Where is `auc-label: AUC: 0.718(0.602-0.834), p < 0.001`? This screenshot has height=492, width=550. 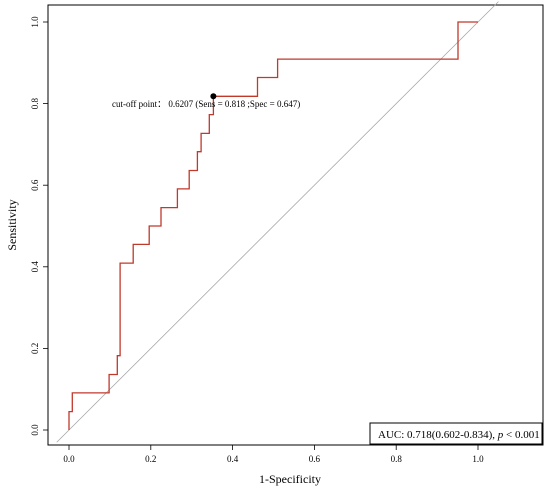 auc-label: AUC: 0.718(0.602-0.834), p < 0.001 is located at coordinates (459, 435).